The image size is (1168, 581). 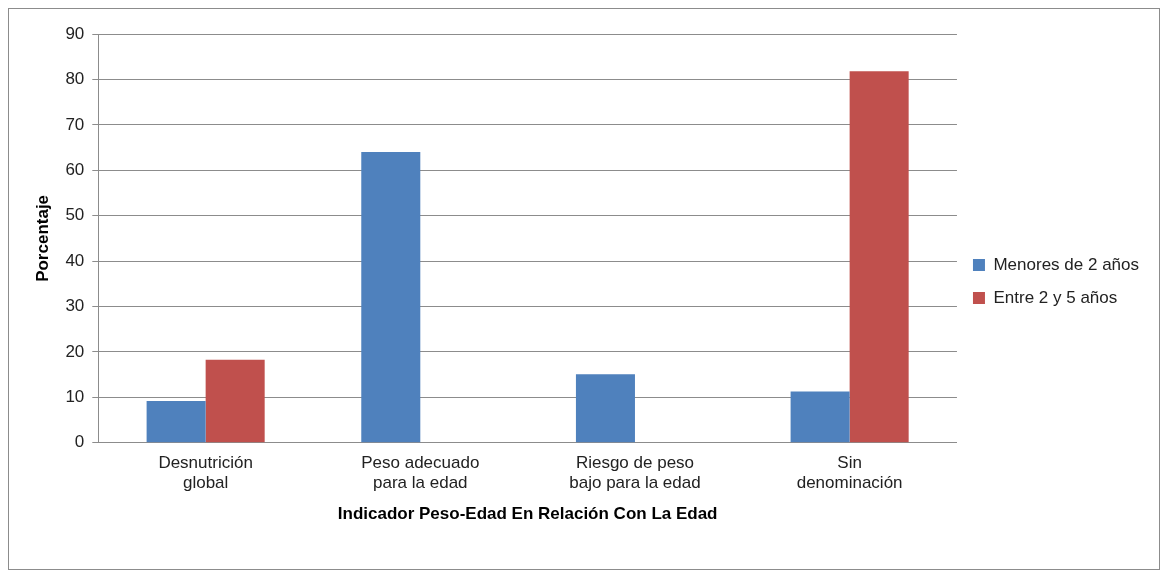 What do you see at coordinates (75, 169) in the screenshot?
I see `y-tick-label: 60` at bounding box center [75, 169].